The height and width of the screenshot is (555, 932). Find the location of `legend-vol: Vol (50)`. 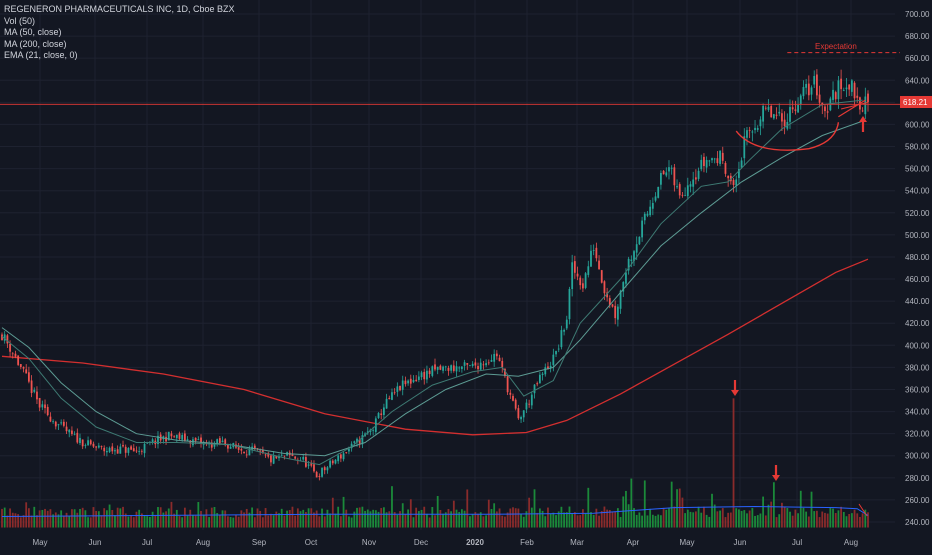

legend-vol: Vol (50) is located at coordinates (20, 20).